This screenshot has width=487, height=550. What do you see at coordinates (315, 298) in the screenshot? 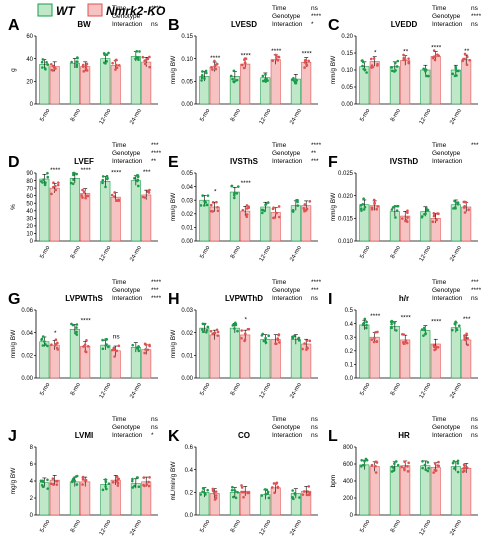
I see `panel-h-stat-value: ns` at bounding box center [315, 298].